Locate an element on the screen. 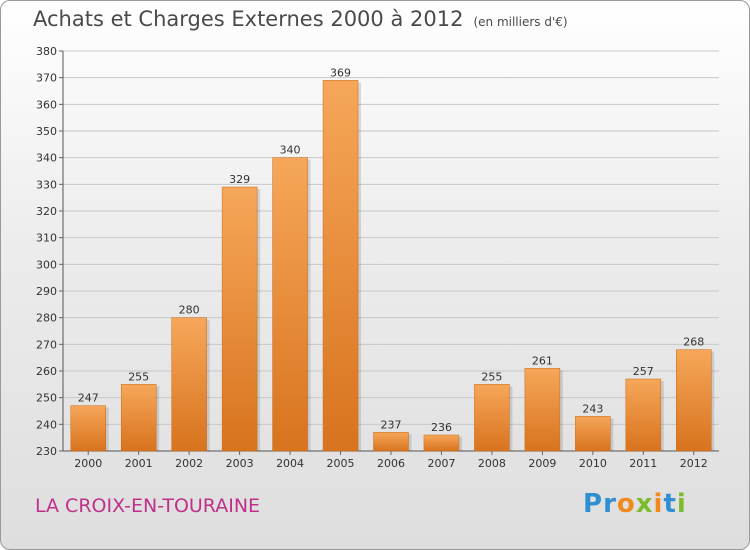 The image size is (750, 550). y-tick-label: 310 is located at coordinates (46, 238).